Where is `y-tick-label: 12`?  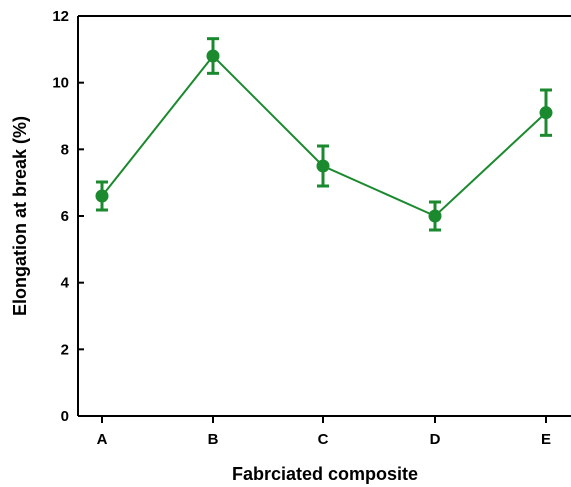 y-tick-label: 12 is located at coordinates (60, 16).